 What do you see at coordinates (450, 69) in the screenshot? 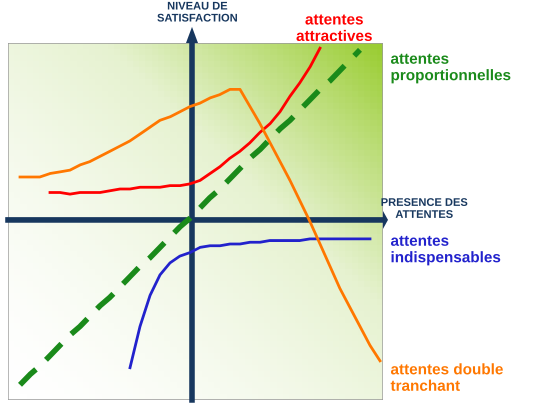
I see `text: attentes proportionnelles` at bounding box center [450, 69].